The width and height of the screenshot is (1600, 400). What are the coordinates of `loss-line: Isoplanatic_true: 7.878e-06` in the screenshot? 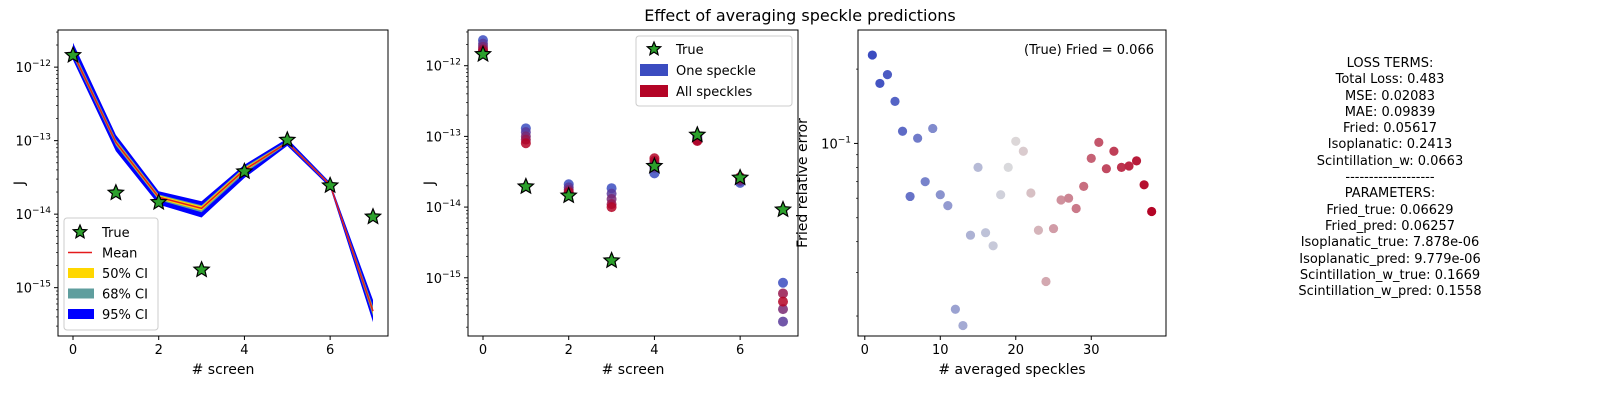 It's located at (1390, 243).